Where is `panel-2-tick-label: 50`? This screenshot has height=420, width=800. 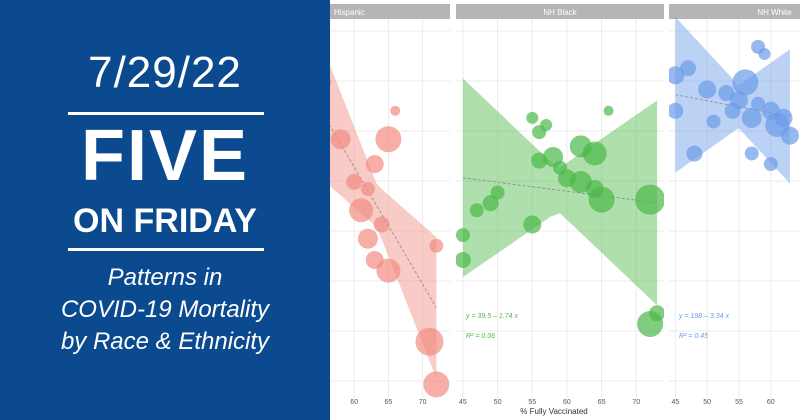
panel-2-tick-label: 50 is located at coordinates (707, 402).